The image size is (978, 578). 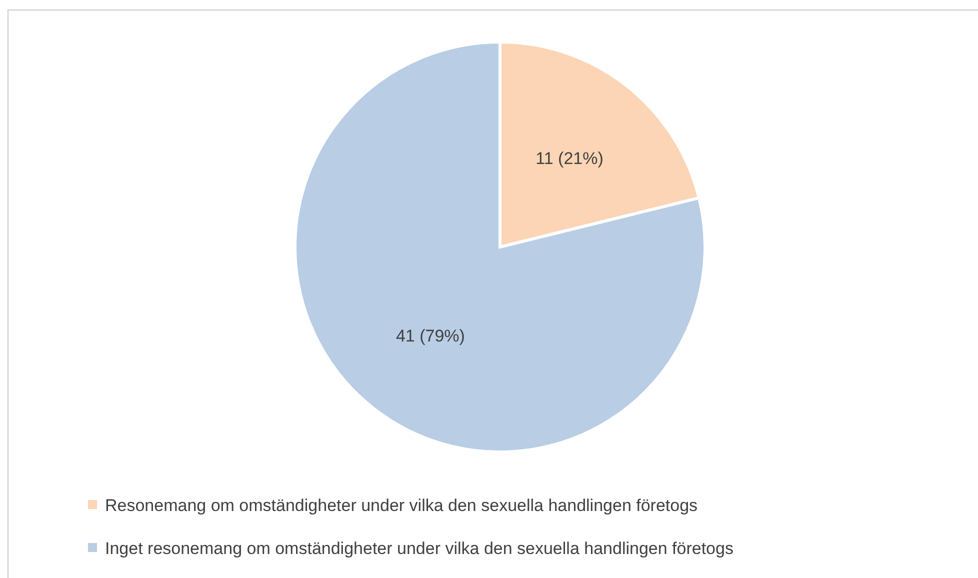 I want to click on data-label: 41 (79%), so click(x=430, y=336).